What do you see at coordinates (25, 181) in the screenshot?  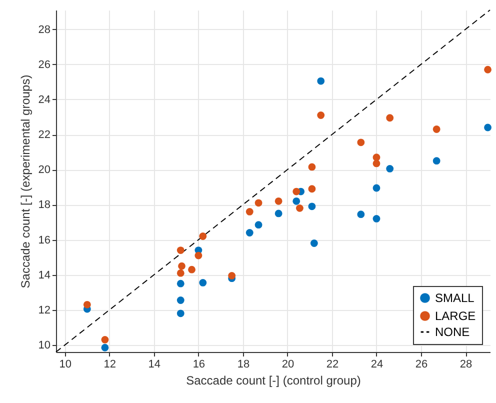 I see `y-axis-title: Saccade count [-] (experimental groups)` at bounding box center [25, 181].